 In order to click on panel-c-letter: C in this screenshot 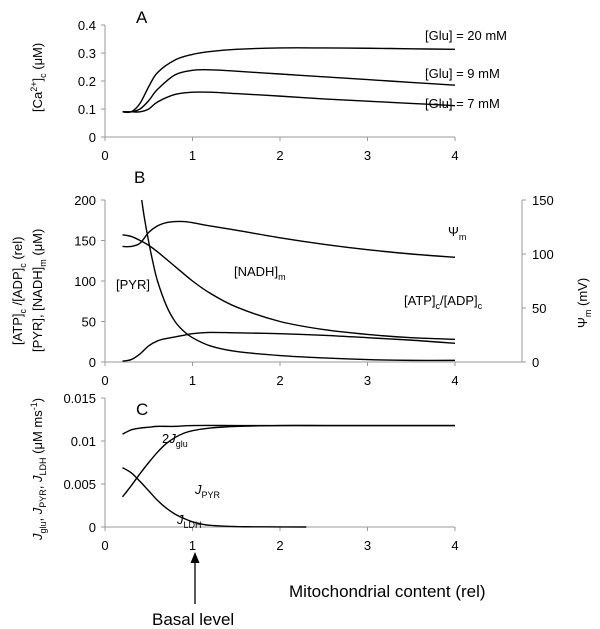, I will do `click(142, 409)`.